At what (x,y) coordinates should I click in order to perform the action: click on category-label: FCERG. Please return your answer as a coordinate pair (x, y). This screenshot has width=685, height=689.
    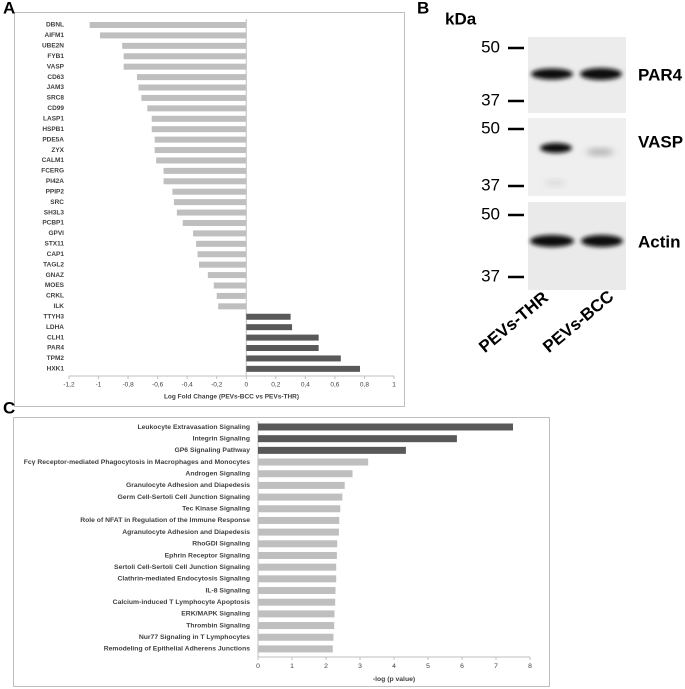
    Looking at the image, I should click on (52, 171).